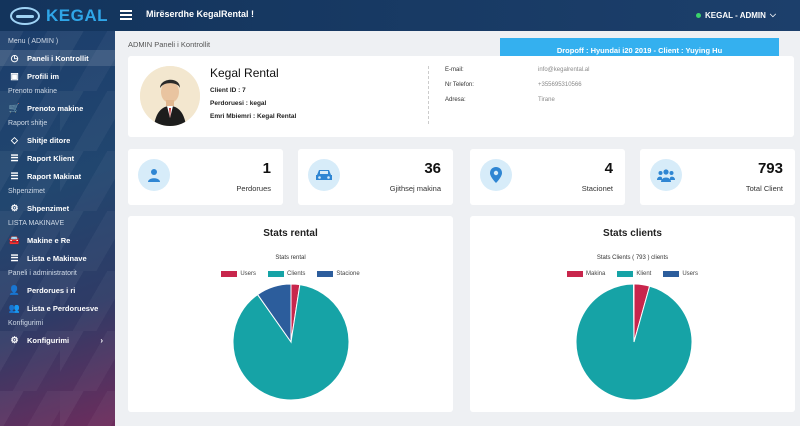 The height and width of the screenshot is (426, 800). I want to click on stat-value: 36, so click(432, 168).